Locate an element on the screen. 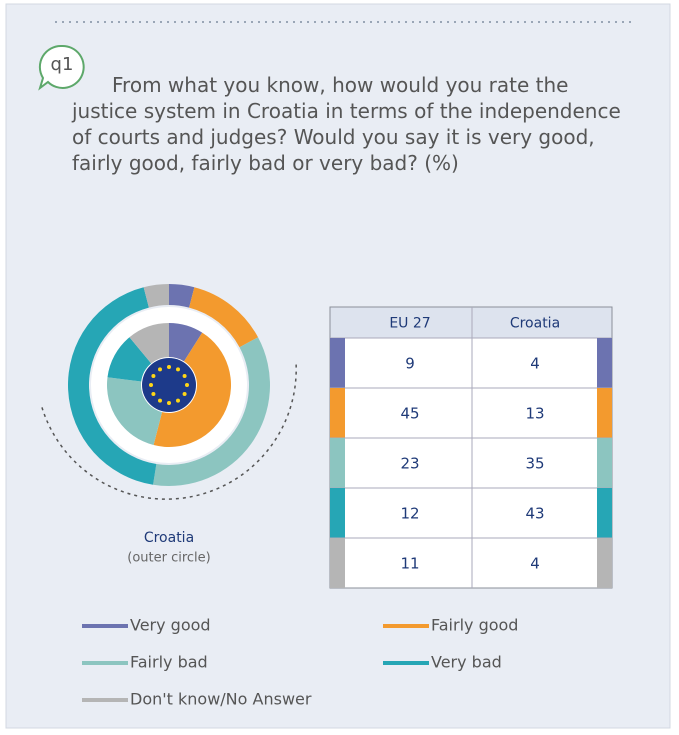  table-header-label: Croatia is located at coordinates (535, 324).